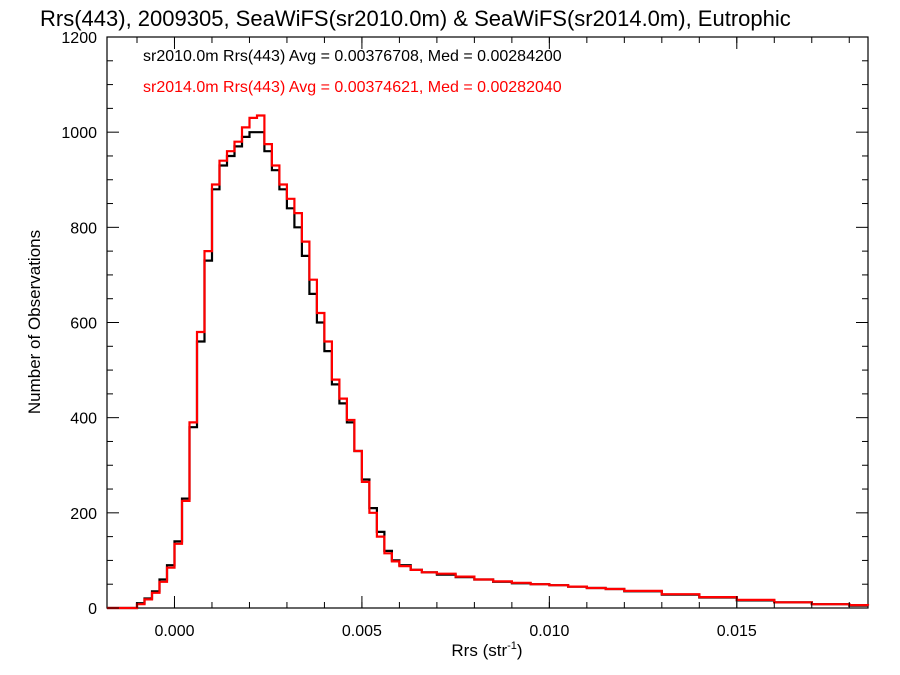 Image resolution: width=900 pixels, height=675 pixels. Describe the element at coordinates (174, 631) in the screenshot. I see `x-tick-label: 0.000` at that location.